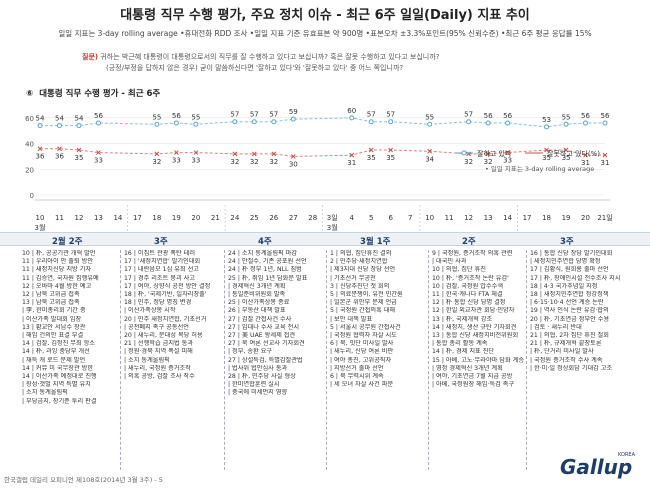 The width and height of the screenshot is (650, 489). What do you see at coordinates (468, 286) in the screenshot?
I see `event-item: 10 | 검찰, 국정원 압수수색` at bounding box center [468, 286].